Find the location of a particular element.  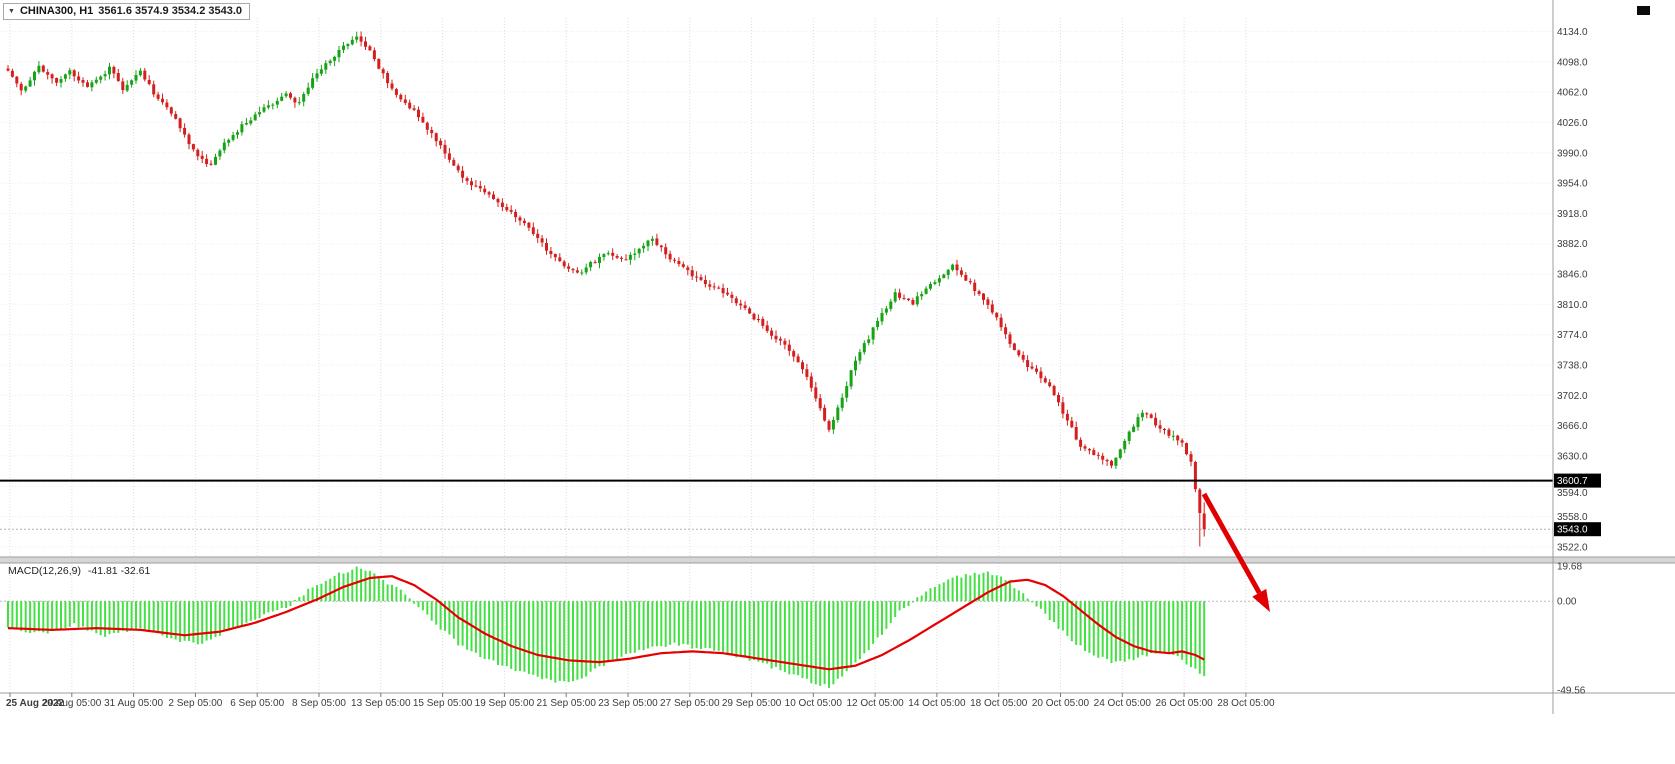

svg-text: 6 Sep 05:00 is located at coordinates (257, 703).